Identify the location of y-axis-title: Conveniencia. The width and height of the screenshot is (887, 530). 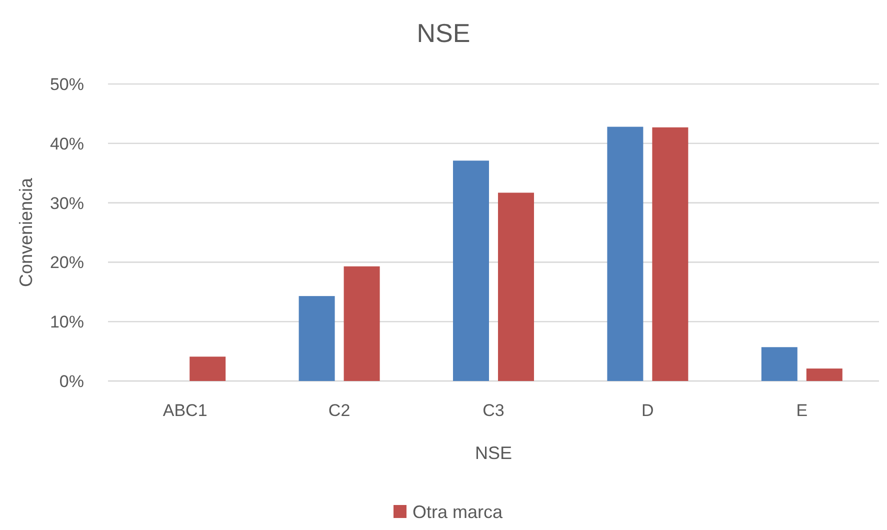
(26, 232).